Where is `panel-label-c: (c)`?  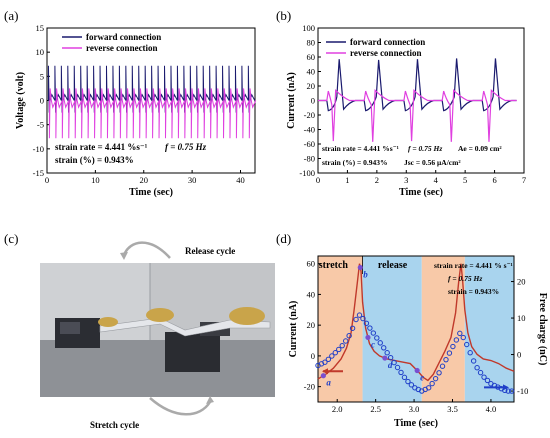 panel-label-c: (c) is located at coordinates (11, 238).